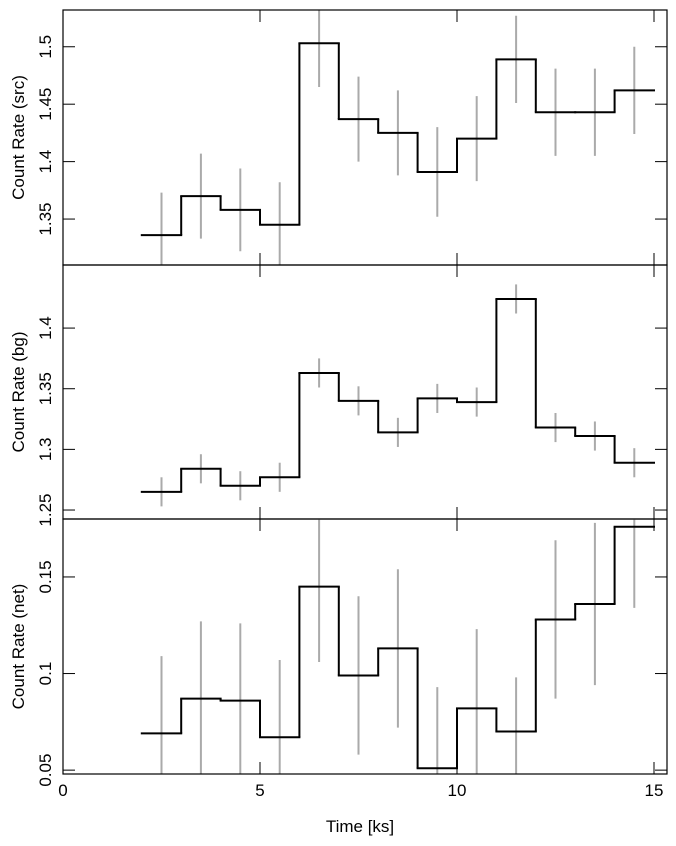 The width and height of the screenshot is (676, 846). I want to click on y-axis-label: Count Rate (net), so click(18, 647).